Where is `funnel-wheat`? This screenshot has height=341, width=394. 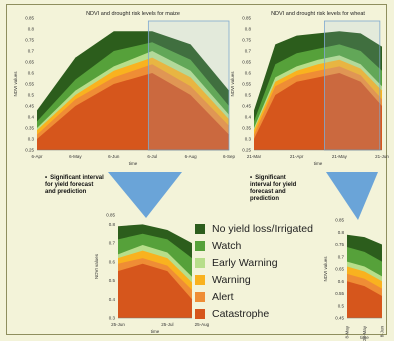 funnel-wheat is located at coordinates (352, 196).